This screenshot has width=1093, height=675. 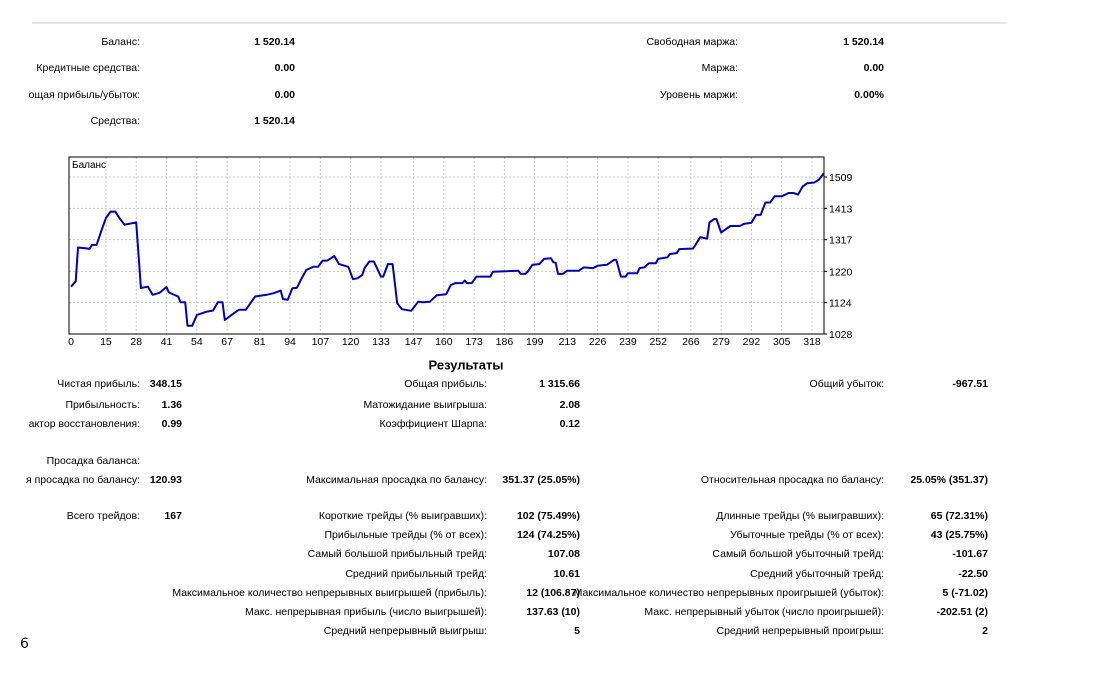 What do you see at coordinates (812, 342) in the screenshot?
I see `x-tick-label: 318` at bounding box center [812, 342].